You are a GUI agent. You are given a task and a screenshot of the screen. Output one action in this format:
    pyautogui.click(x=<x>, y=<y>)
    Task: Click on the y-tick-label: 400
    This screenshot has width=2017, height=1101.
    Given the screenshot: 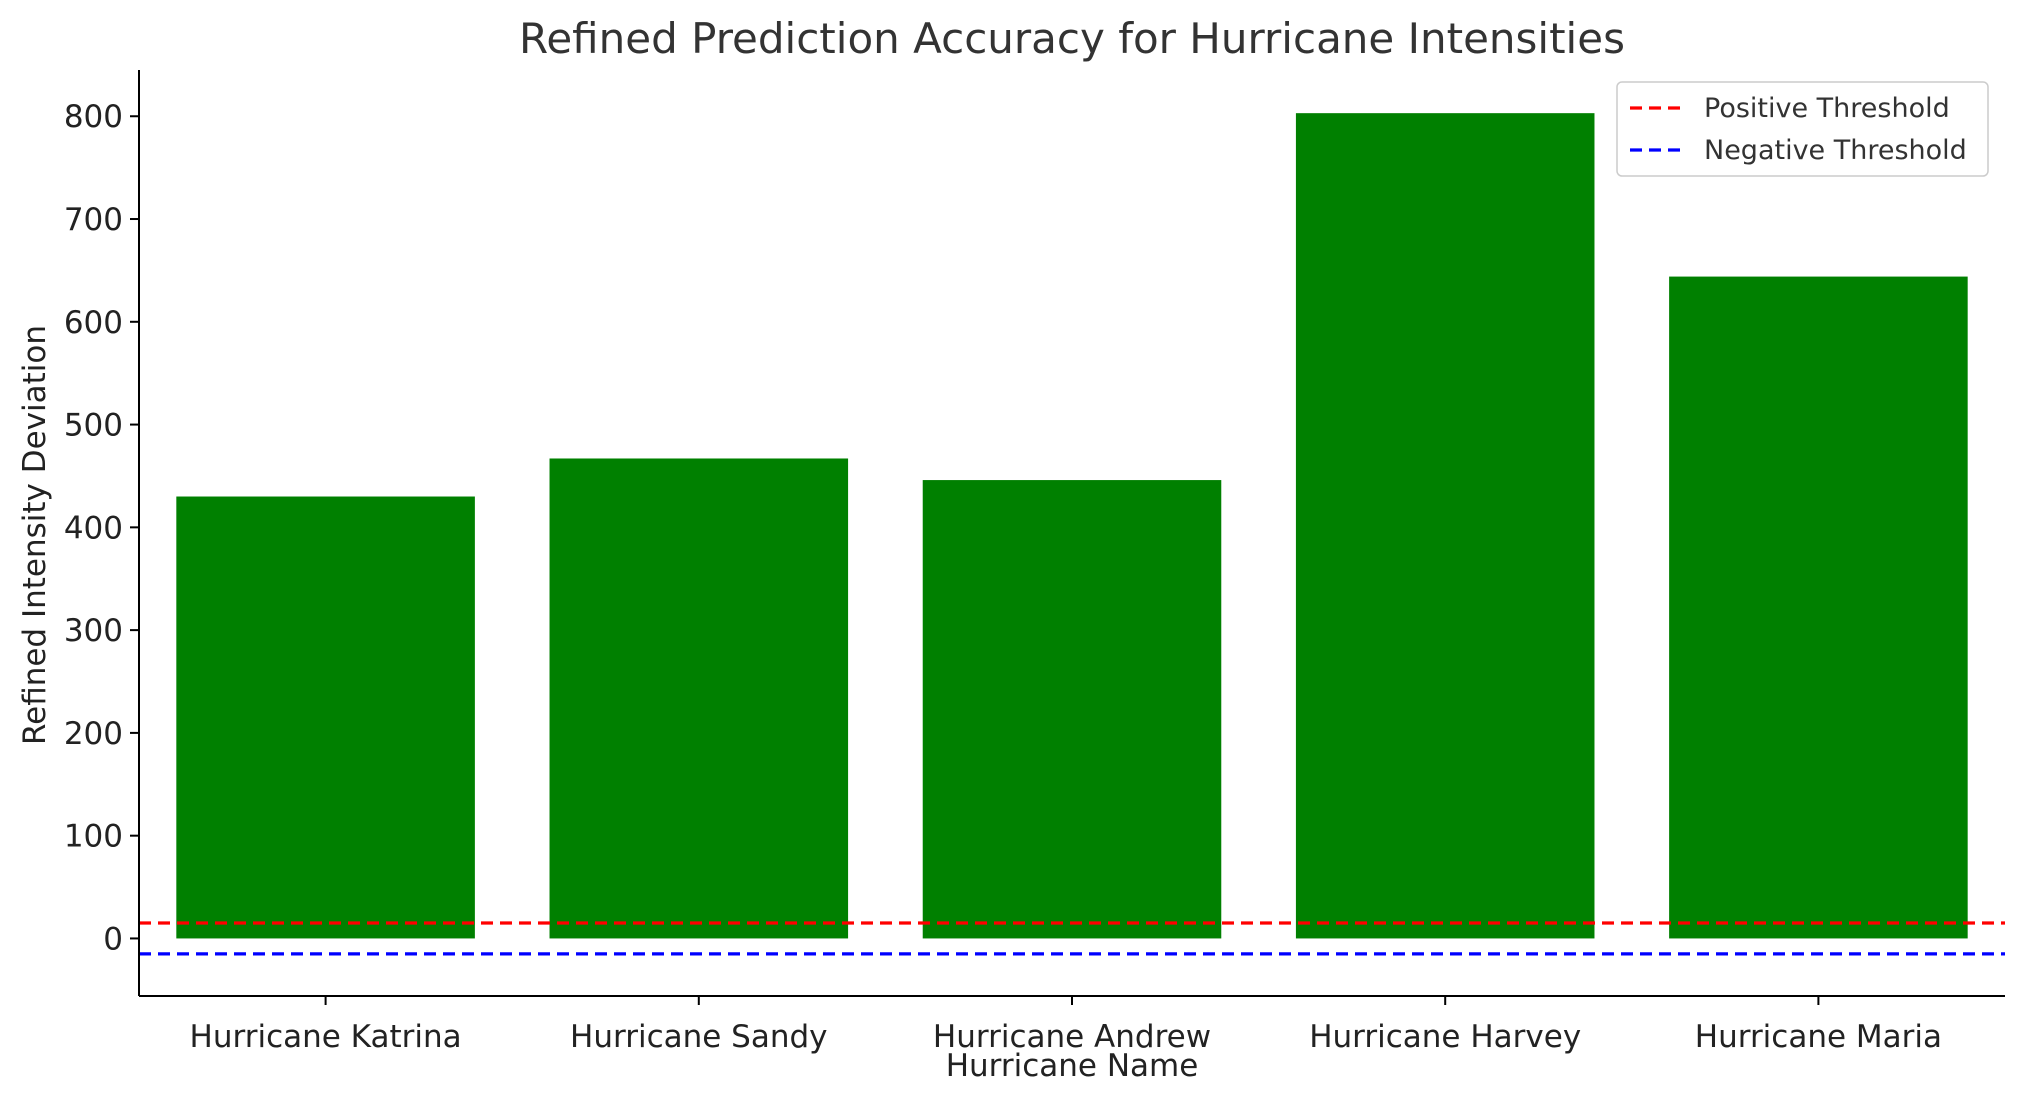 What is the action you would take?
    pyautogui.click(x=93, y=528)
    